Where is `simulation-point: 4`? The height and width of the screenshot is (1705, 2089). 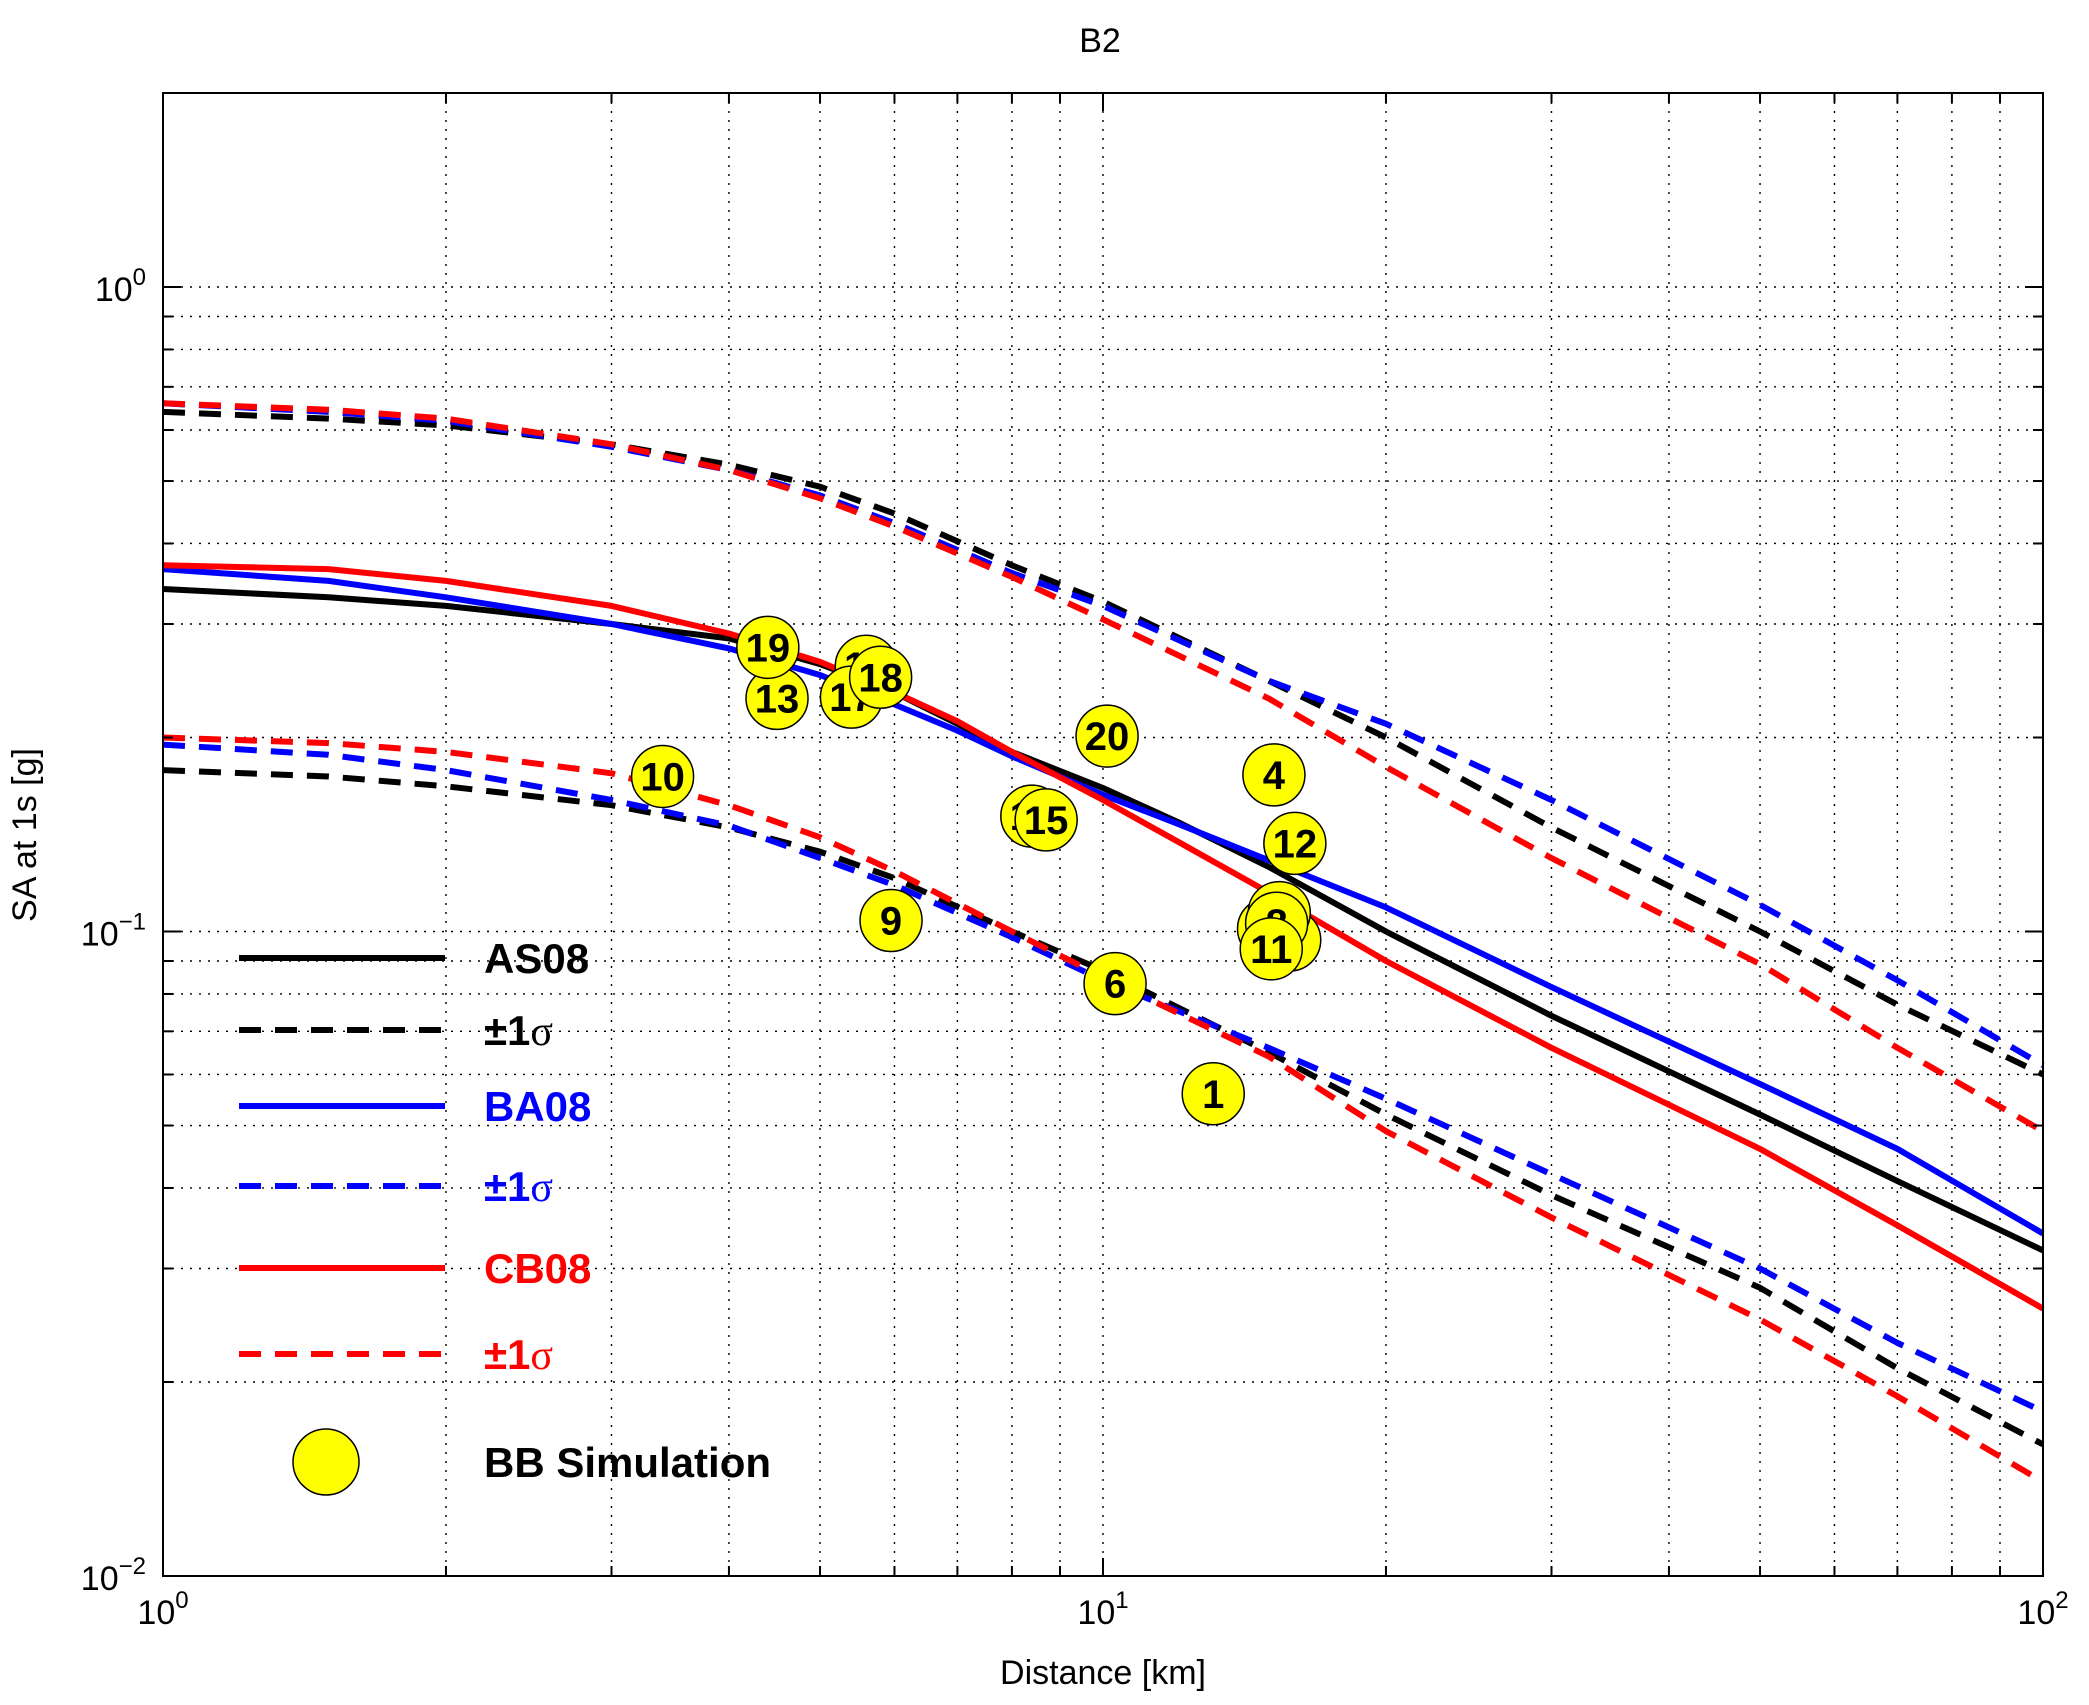 simulation-point: 4 is located at coordinates (1274, 775).